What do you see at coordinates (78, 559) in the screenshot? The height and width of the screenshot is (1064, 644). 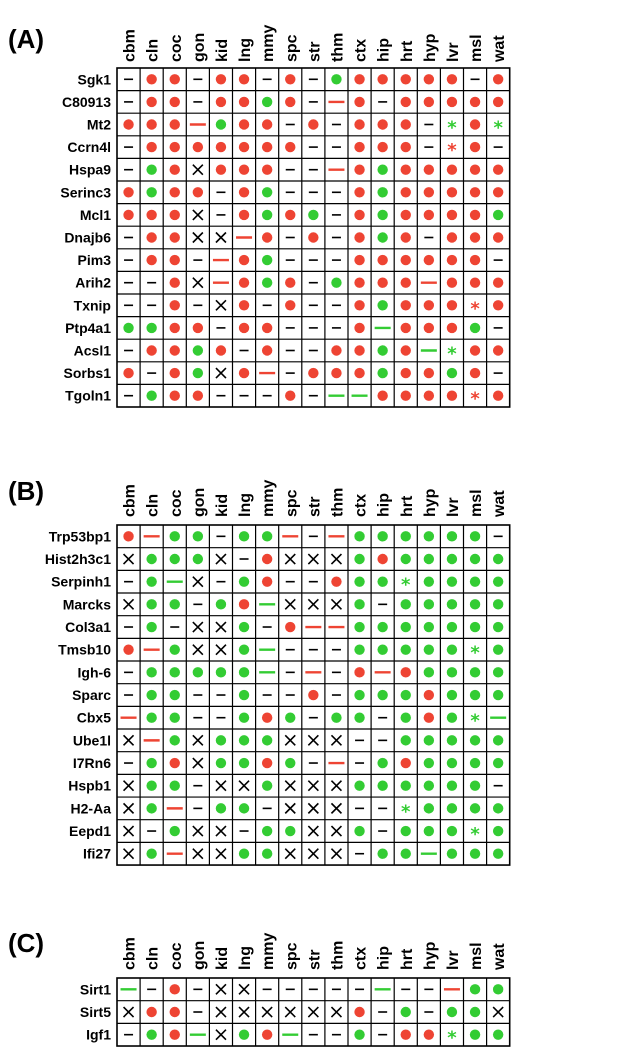 I see `row-label: Hist2h3c1` at bounding box center [78, 559].